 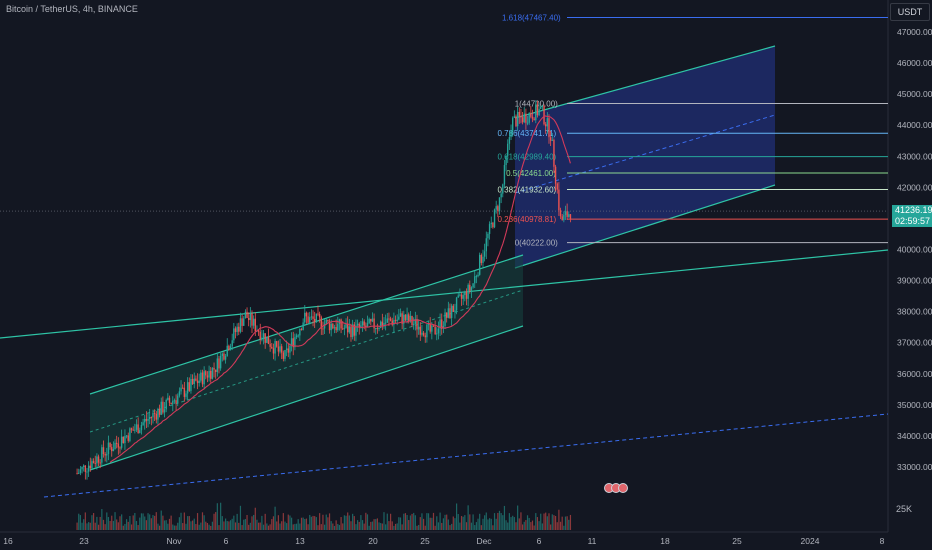 What do you see at coordinates (623, 488) in the screenshot?
I see `event-marker-icon` at bounding box center [623, 488].